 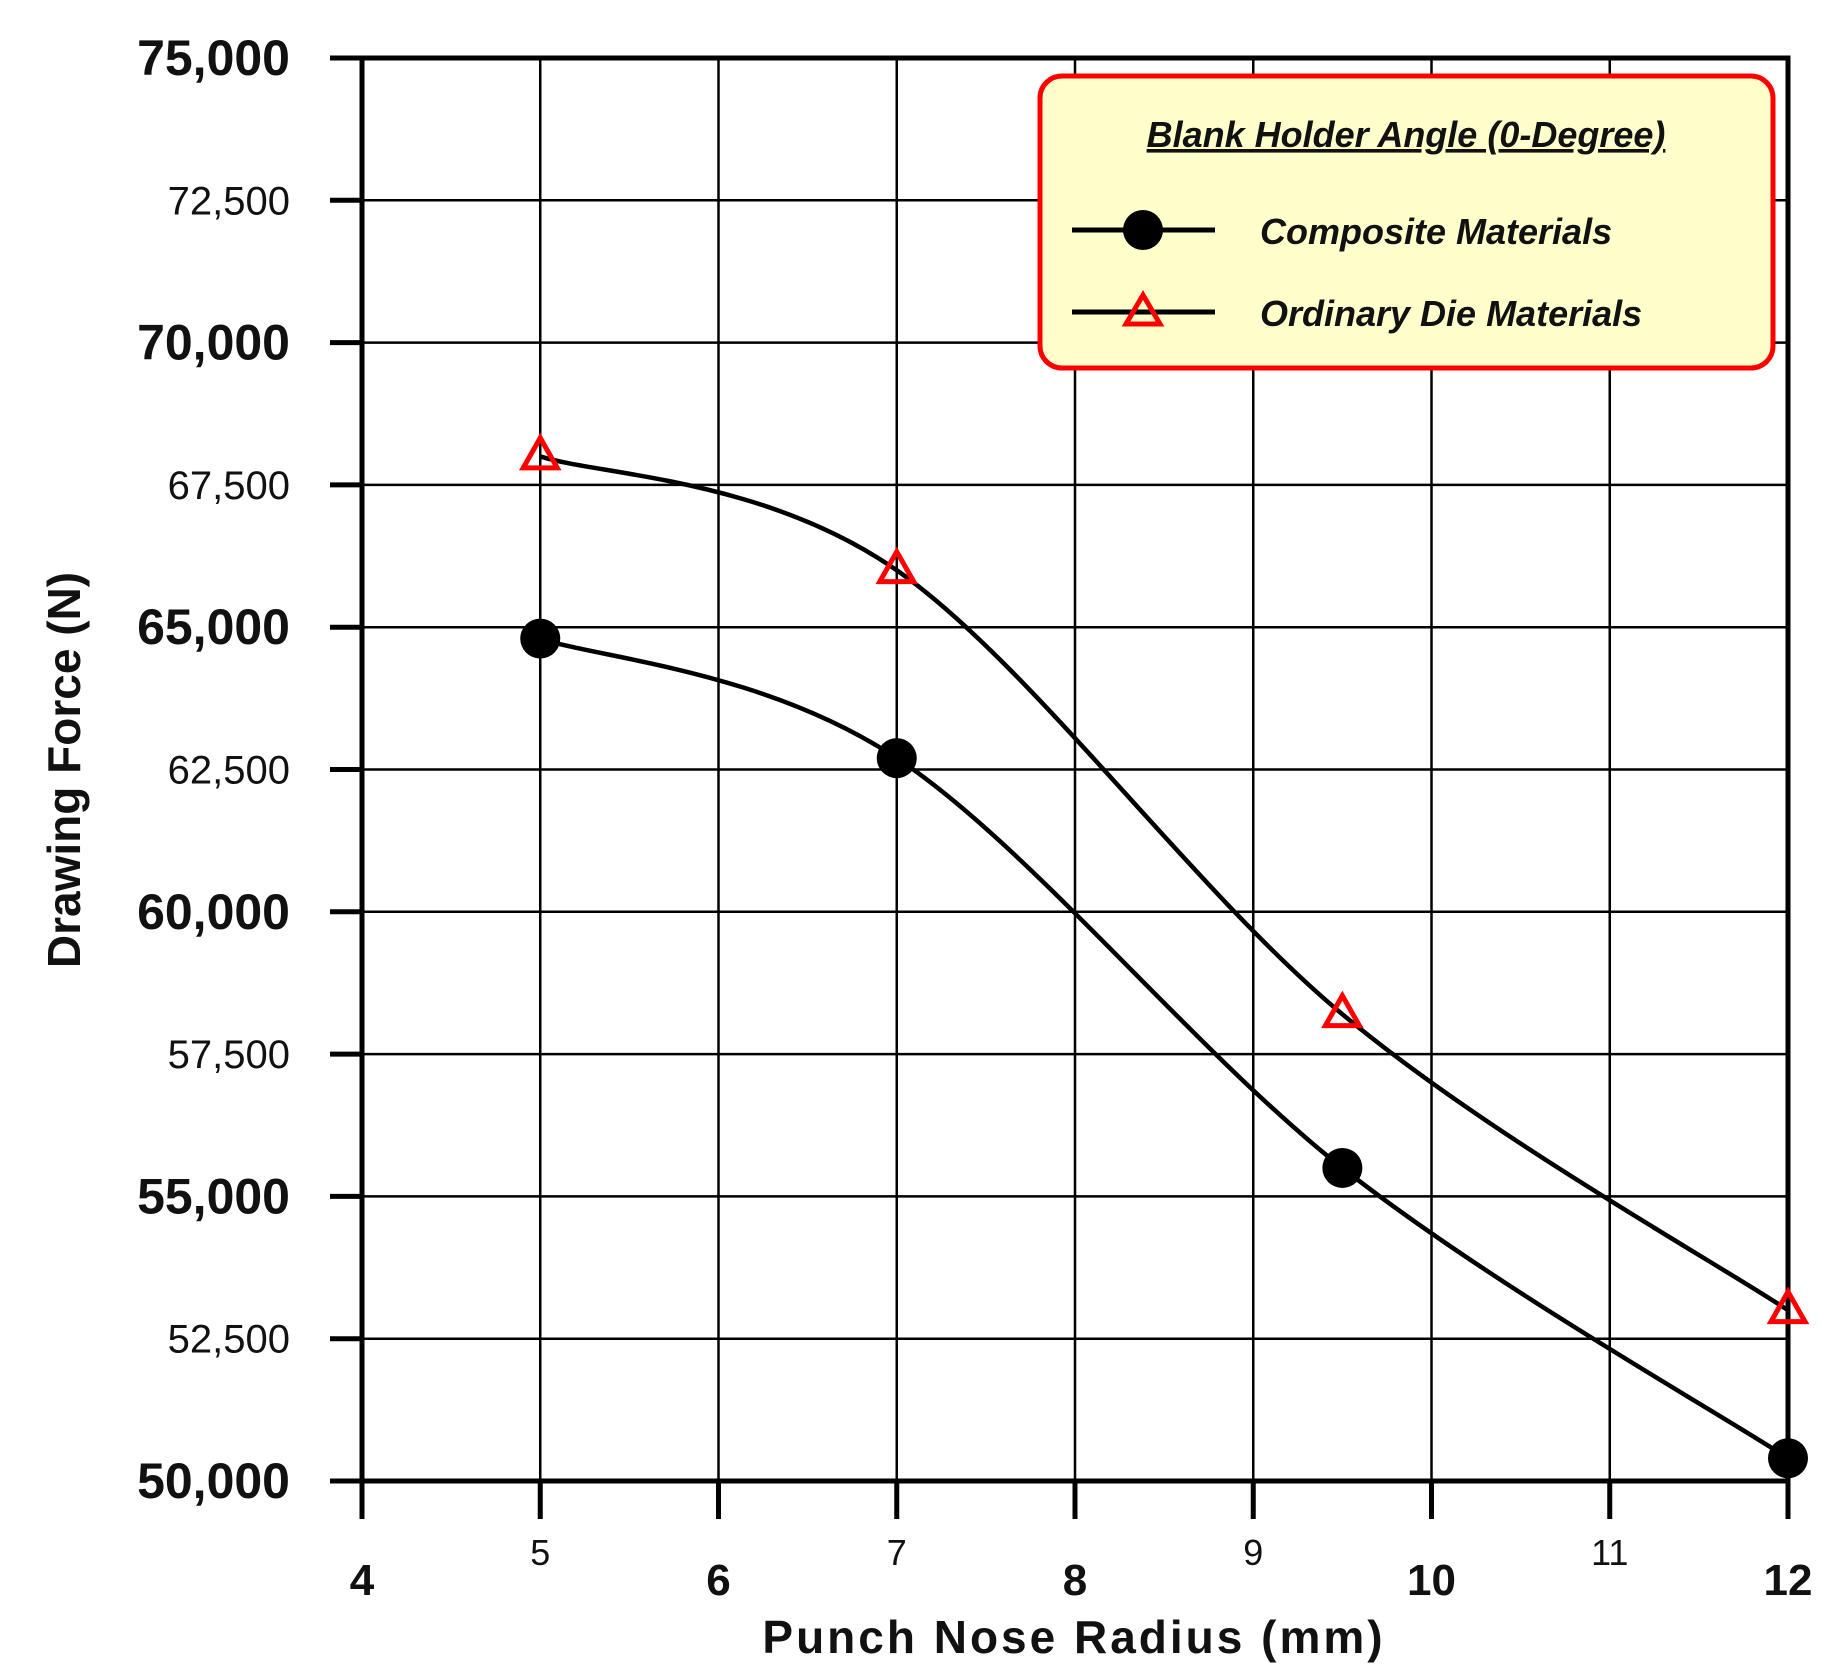 I want to click on y-tick-label: 67,500, so click(x=229, y=486).